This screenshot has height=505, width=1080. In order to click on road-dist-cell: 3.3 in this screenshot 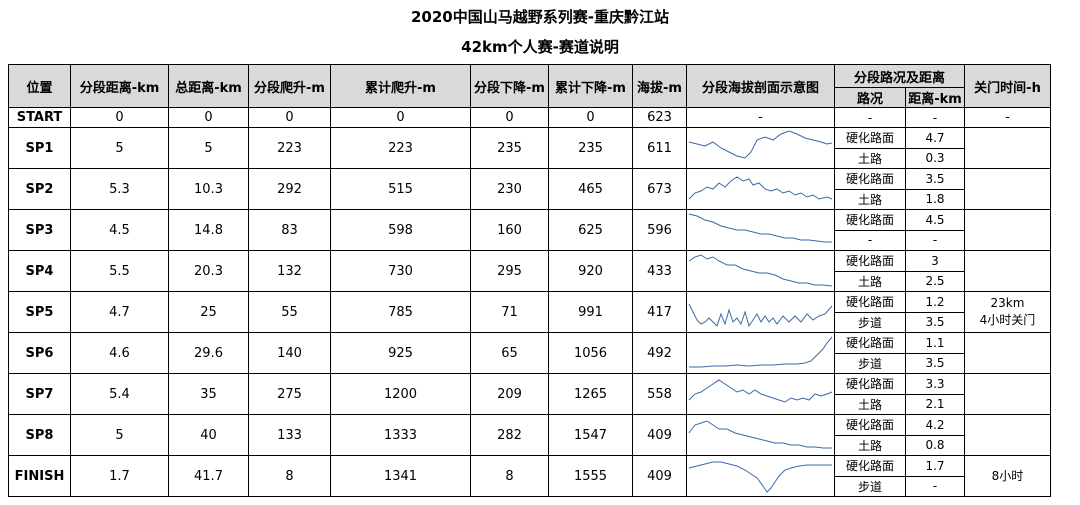, I will do `click(935, 384)`.